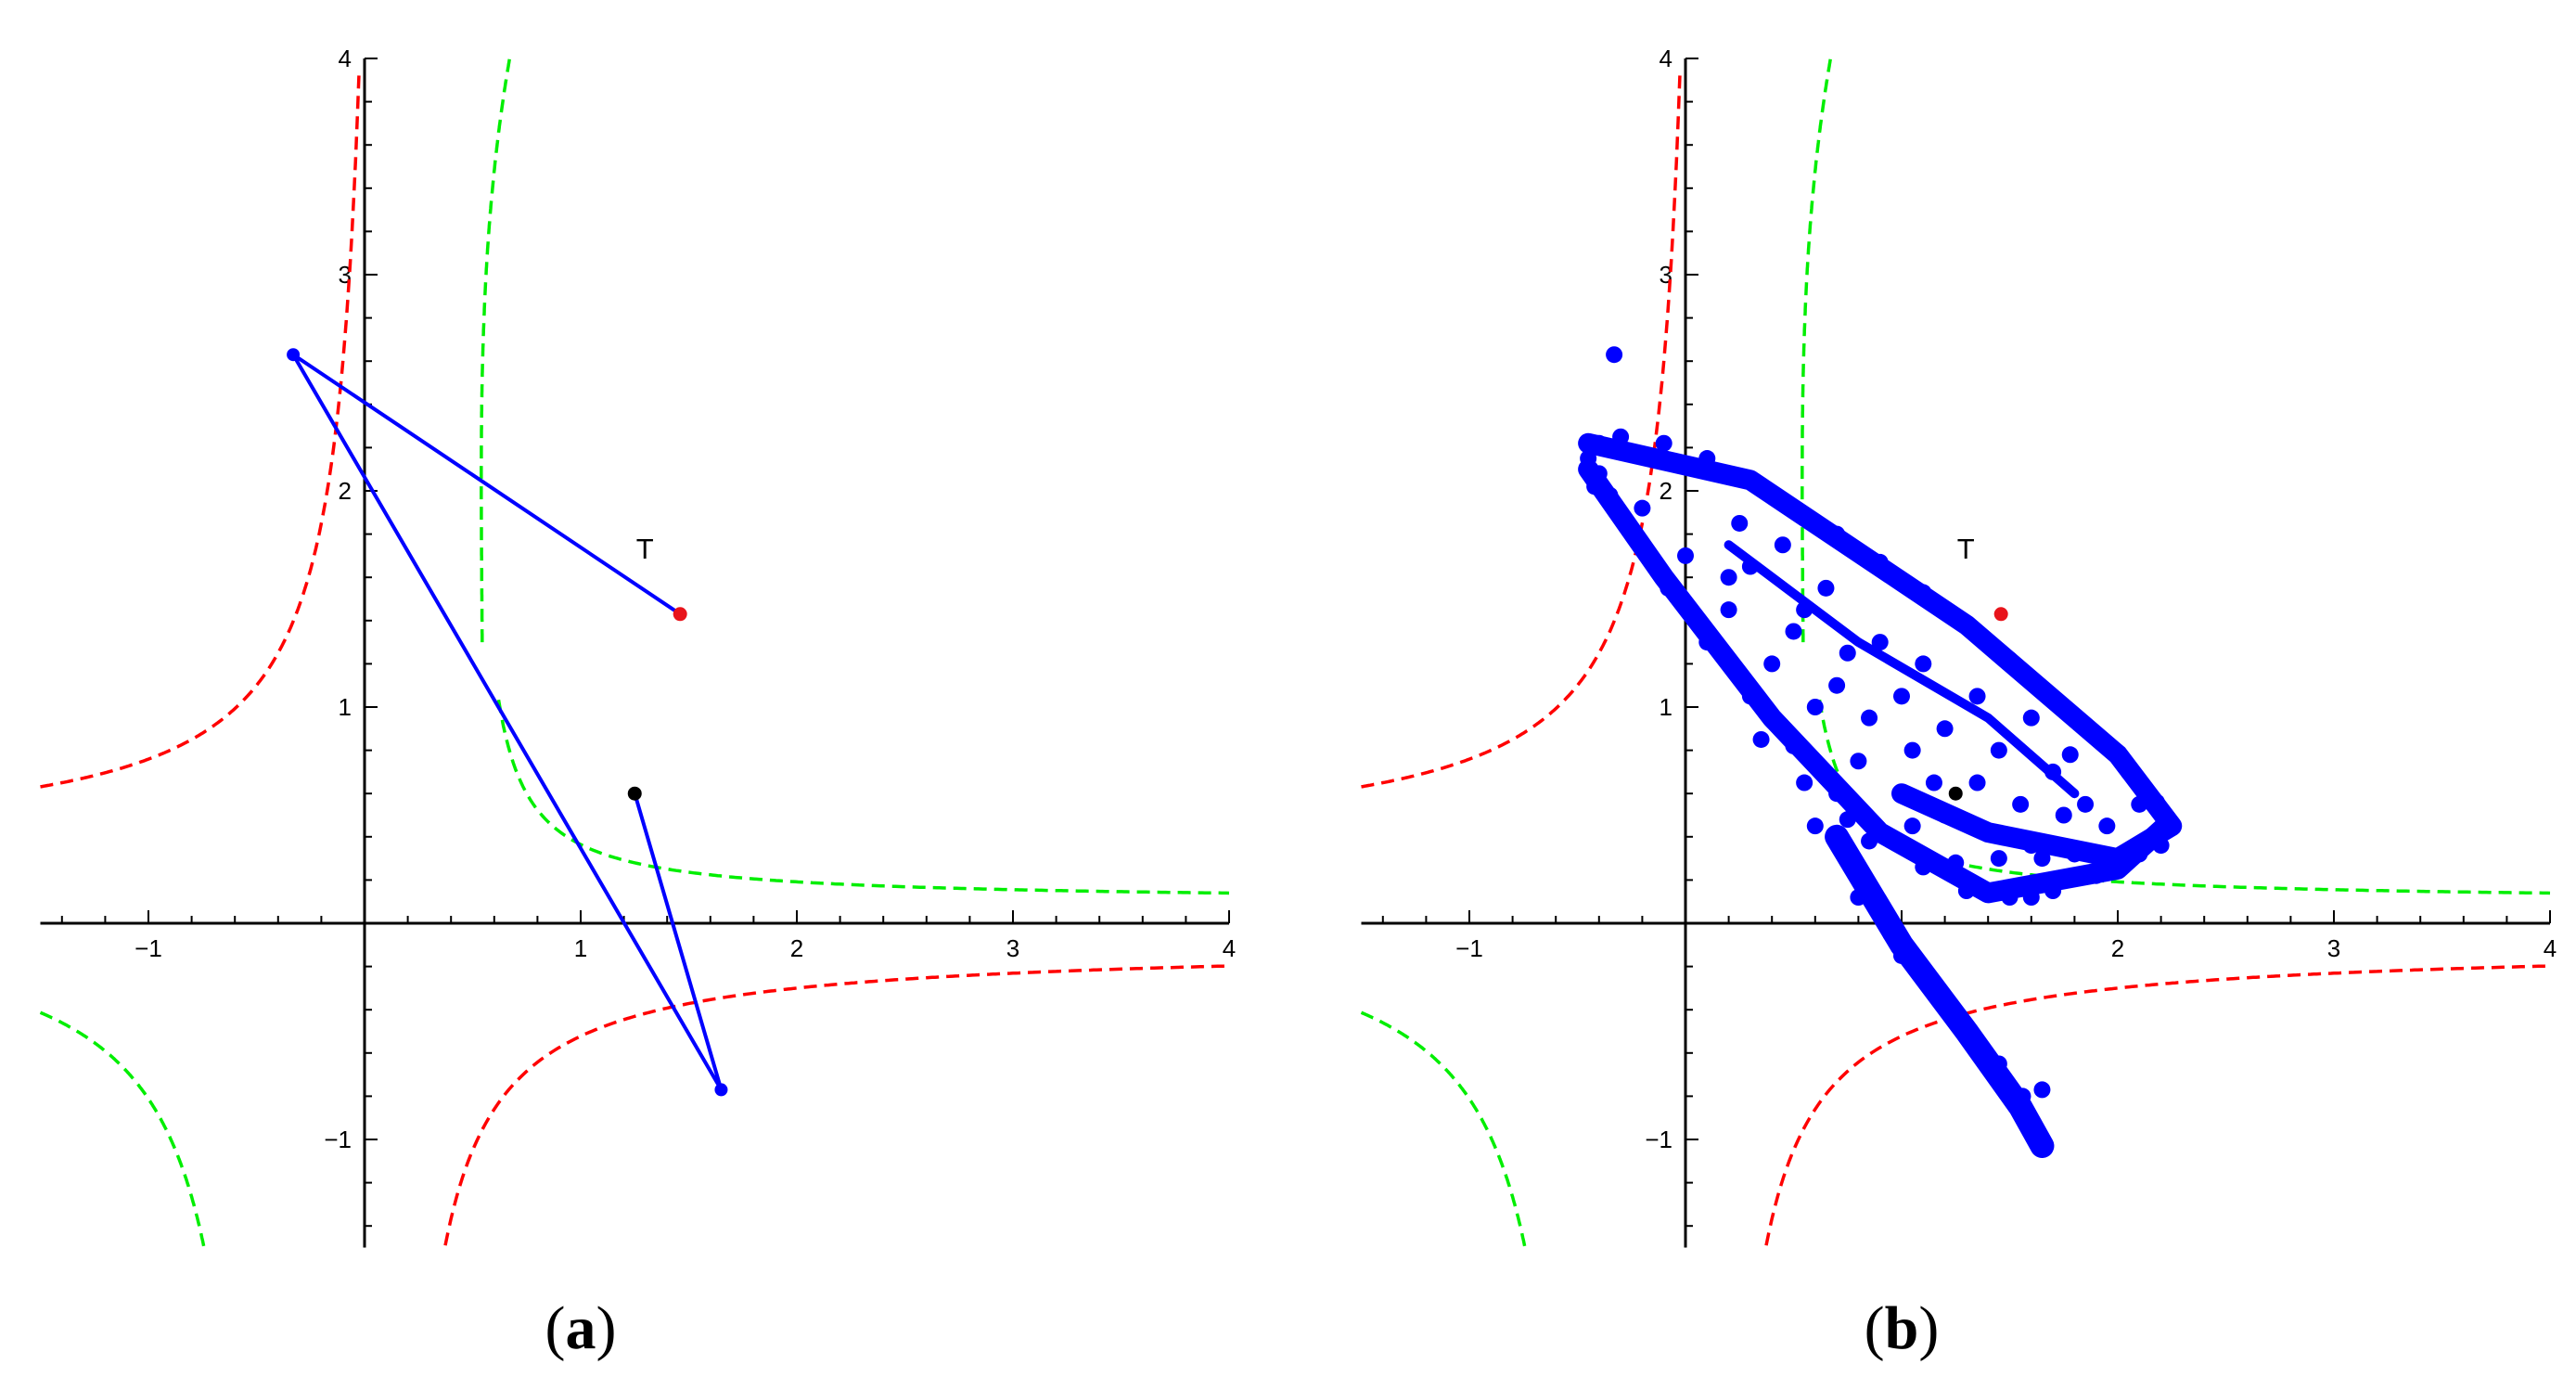  Describe the element at coordinates (1902, 669) in the screenshot. I see `scatter-band-inner` at that location.